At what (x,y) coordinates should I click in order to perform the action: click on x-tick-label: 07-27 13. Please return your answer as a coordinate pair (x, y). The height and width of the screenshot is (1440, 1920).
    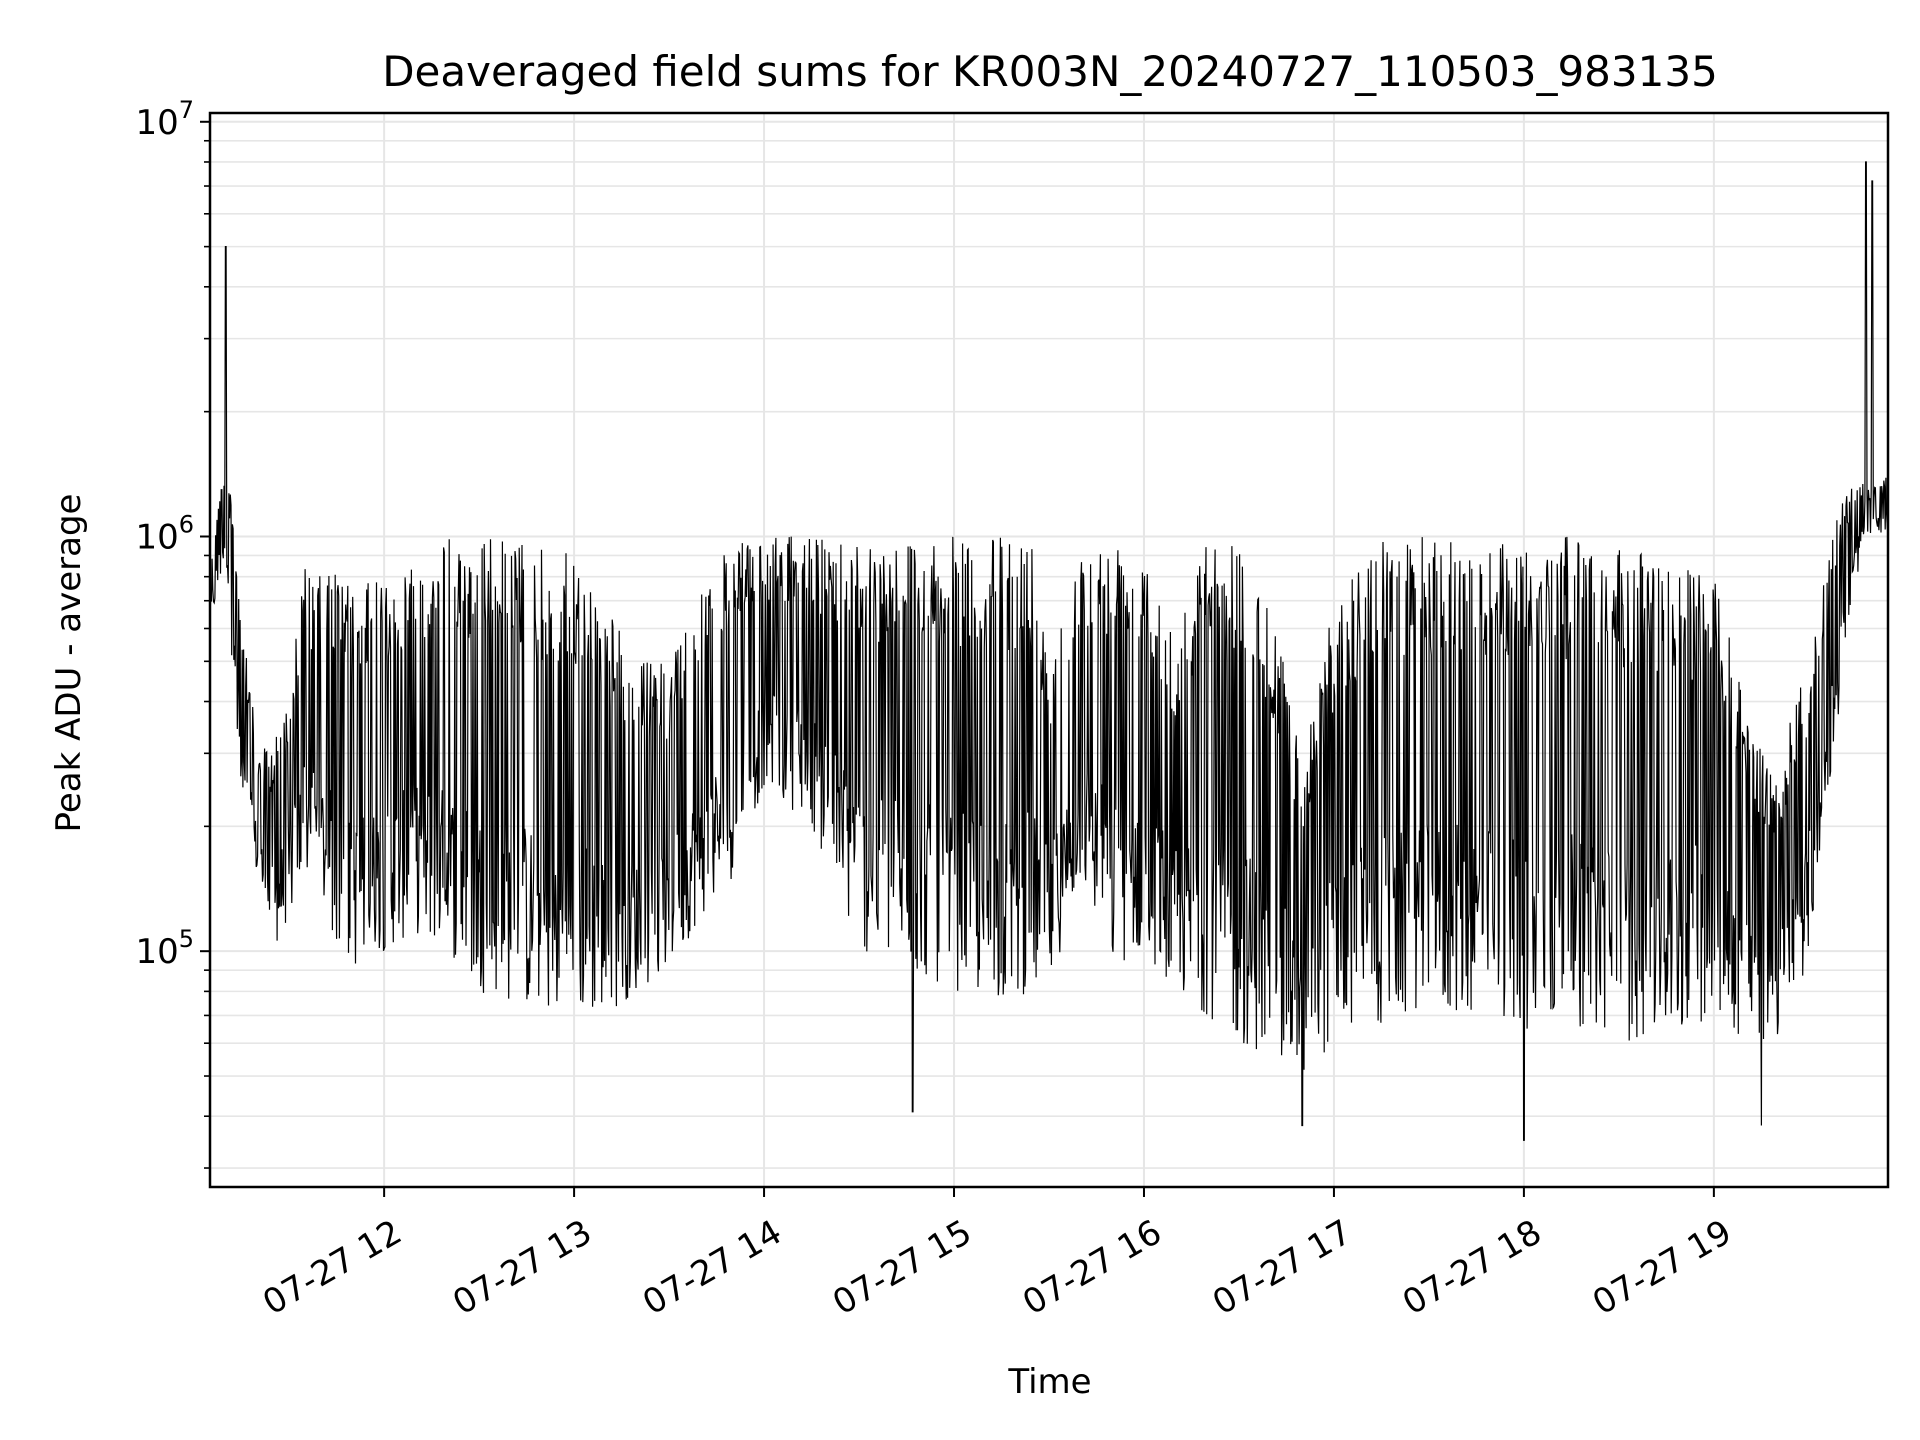
    Looking at the image, I should click on (522, 1267).